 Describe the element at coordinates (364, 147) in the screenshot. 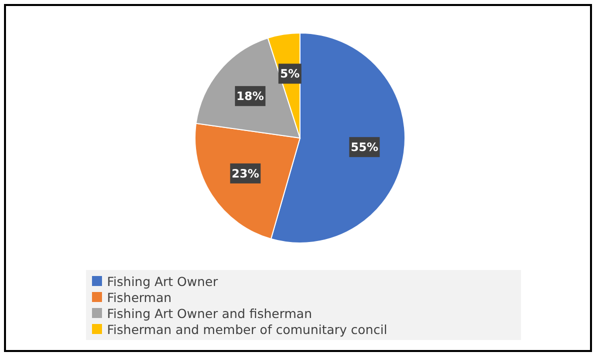

I see `data-label: 55%` at that location.